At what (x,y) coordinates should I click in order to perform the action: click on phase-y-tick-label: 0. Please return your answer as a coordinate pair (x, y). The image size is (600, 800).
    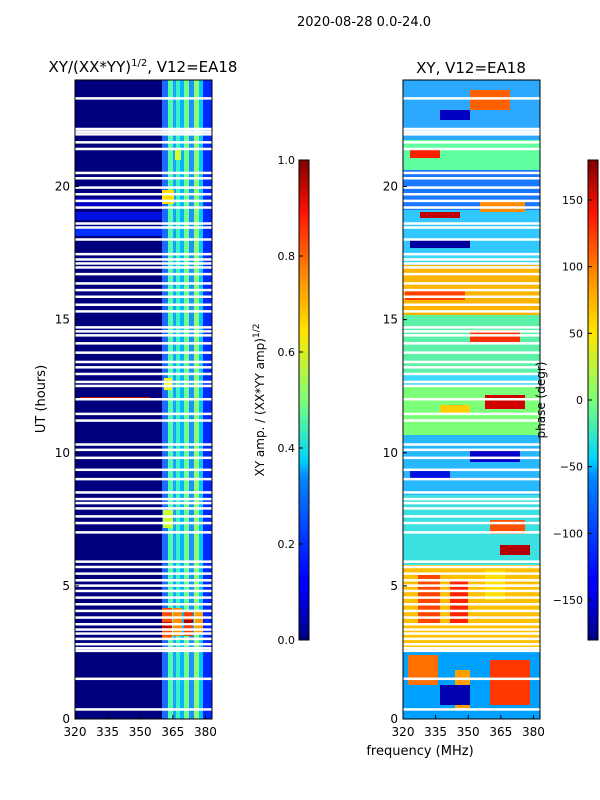
    Looking at the image, I should click on (394, 719).